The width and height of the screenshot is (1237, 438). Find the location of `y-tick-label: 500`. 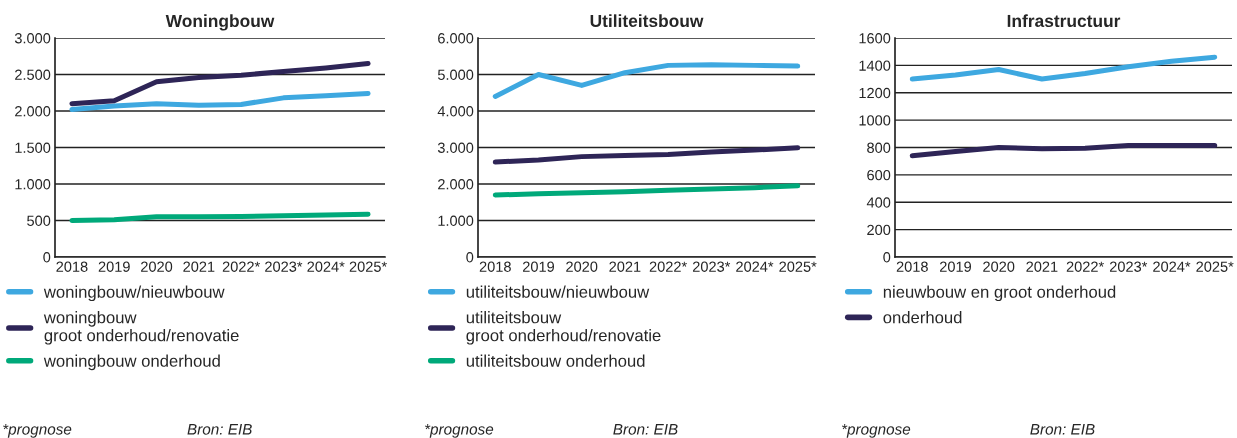

y-tick-label: 500 is located at coordinates (39, 220).